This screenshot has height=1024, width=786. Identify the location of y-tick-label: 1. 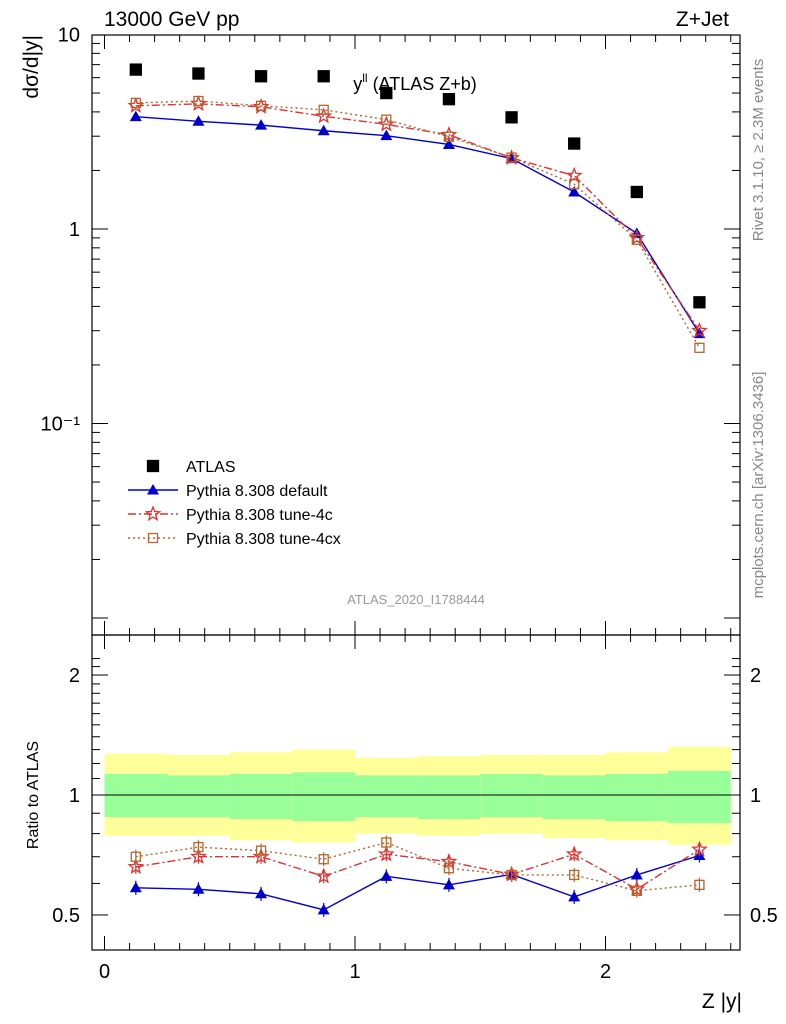
(74, 230).